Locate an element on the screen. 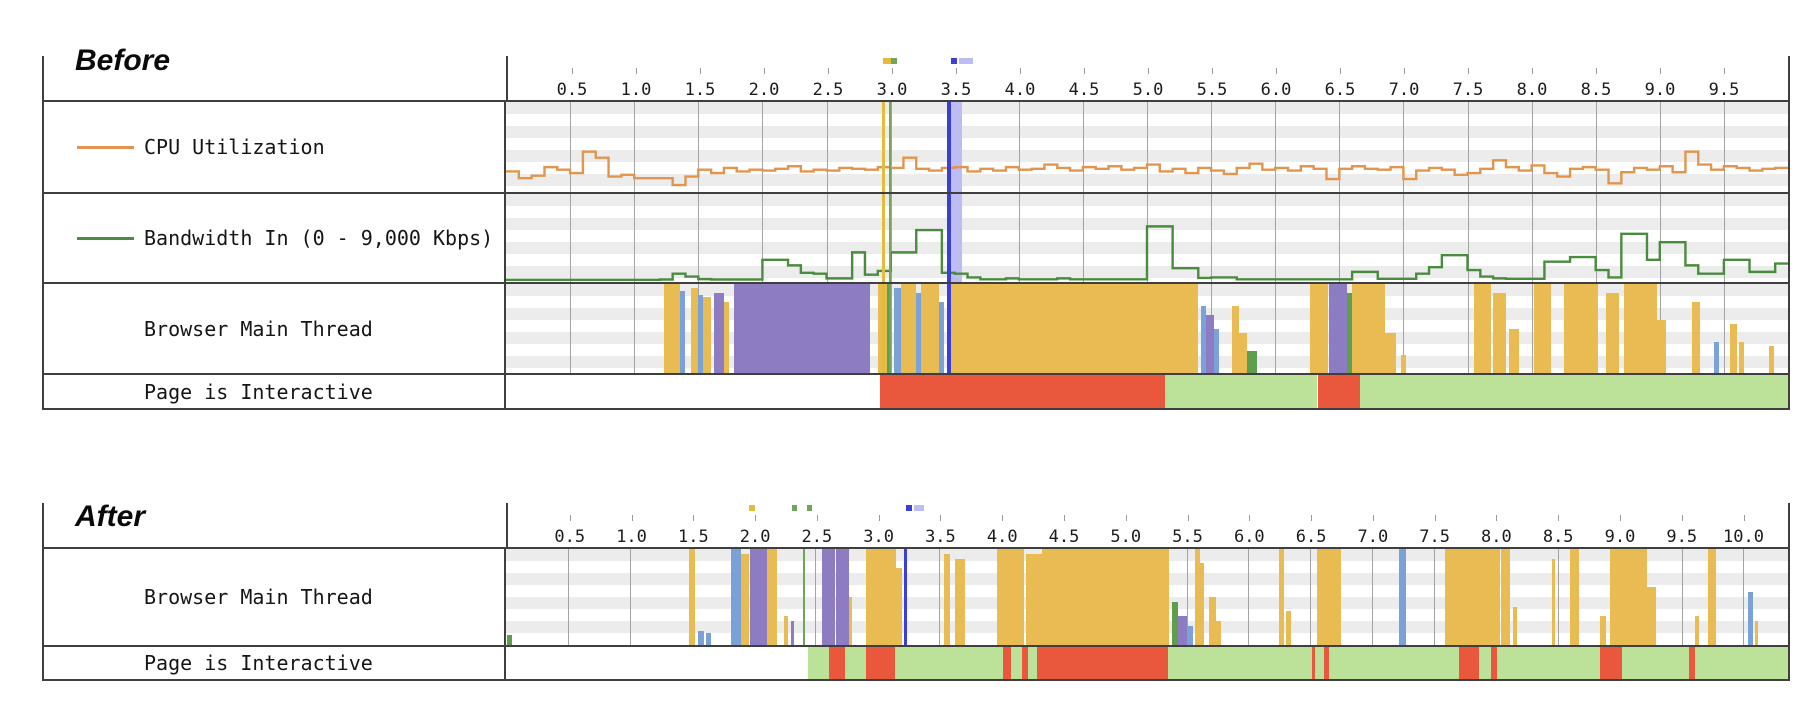  after-page-is-interactive-label: Page is Interactive is located at coordinates (258, 663).